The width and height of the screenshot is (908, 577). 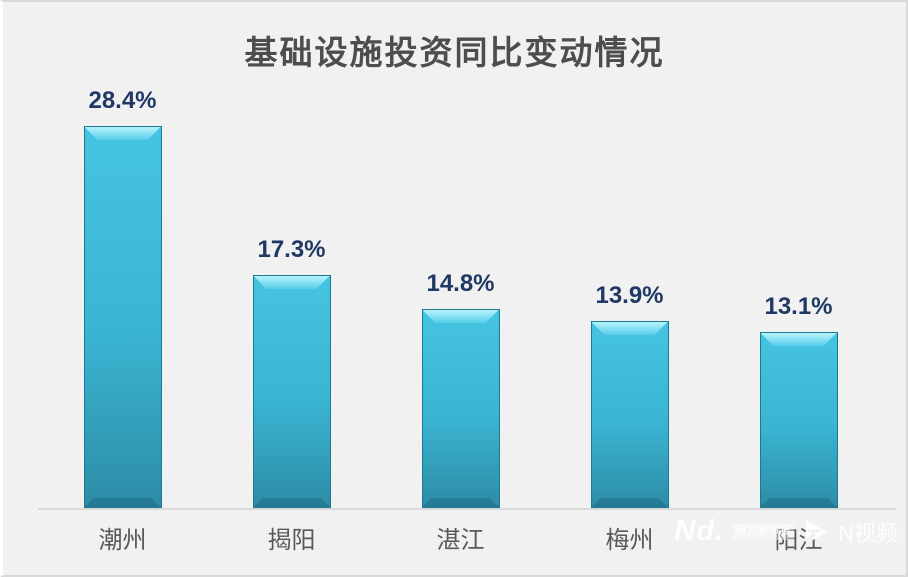 What do you see at coordinates (454, 52) in the screenshot?
I see `chart-title: 基础设施投资同比变动情况` at bounding box center [454, 52].